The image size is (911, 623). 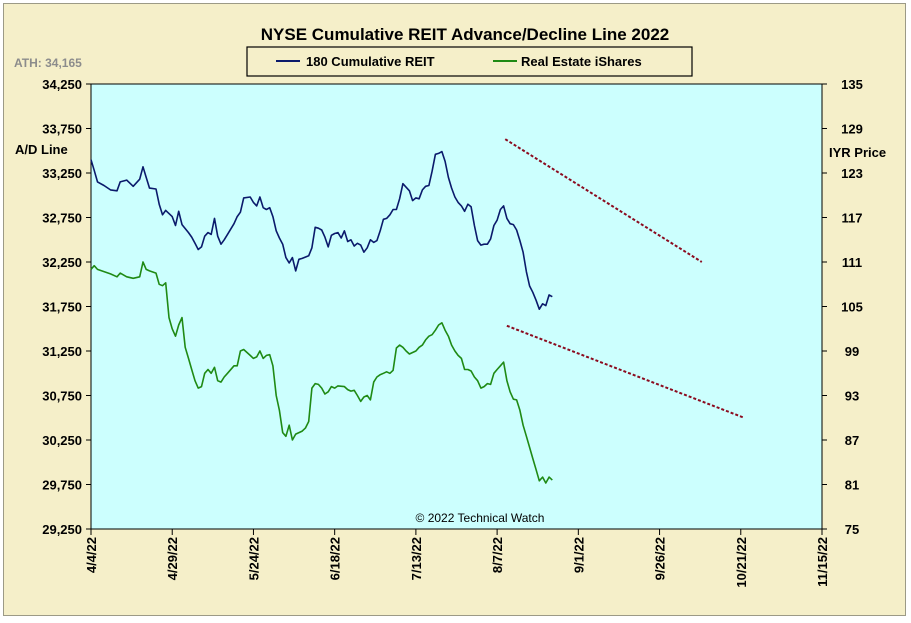 What do you see at coordinates (852, 84) in the screenshot?
I see `right-tick-label: 135` at bounding box center [852, 84].